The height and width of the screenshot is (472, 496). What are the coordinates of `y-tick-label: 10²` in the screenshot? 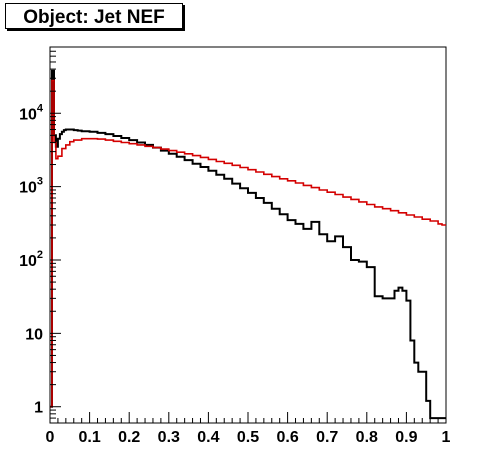 It's located at (31, 259).